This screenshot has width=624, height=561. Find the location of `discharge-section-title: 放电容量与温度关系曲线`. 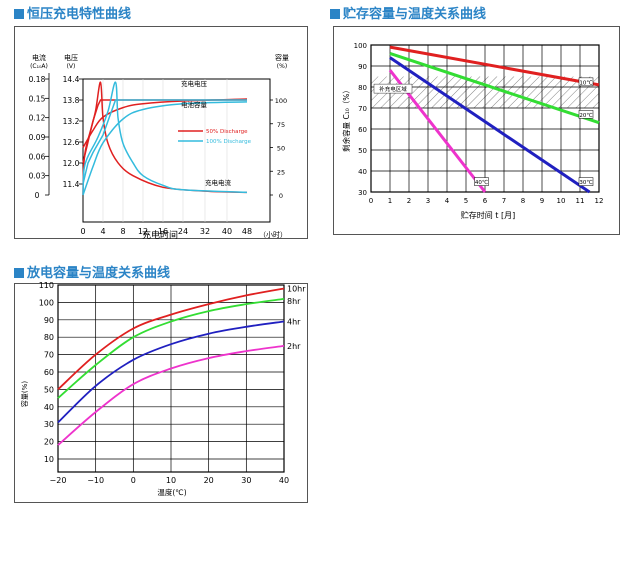

discharge-section-title: 放电容量与温度关系曲线 is located at coordinates (92, 271).